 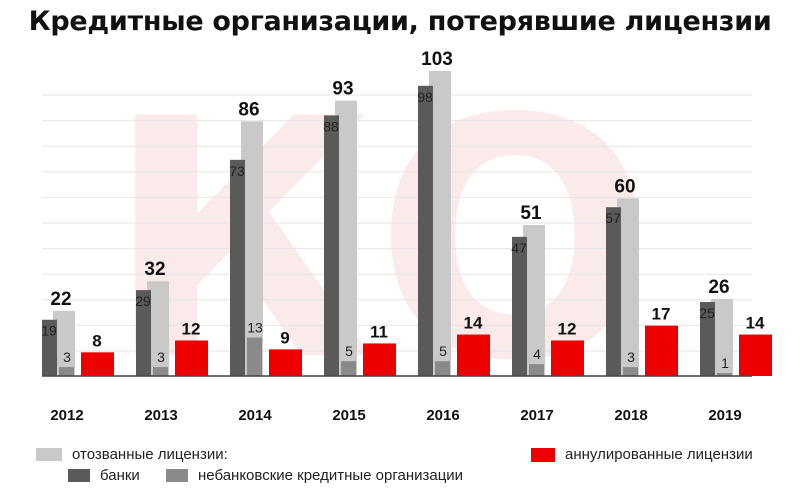 What do you see at coordinates (150, 454) in the screenshot?
I see `legend-label-revoked: отозванные лицензии:` at bounding box center [150, 454].